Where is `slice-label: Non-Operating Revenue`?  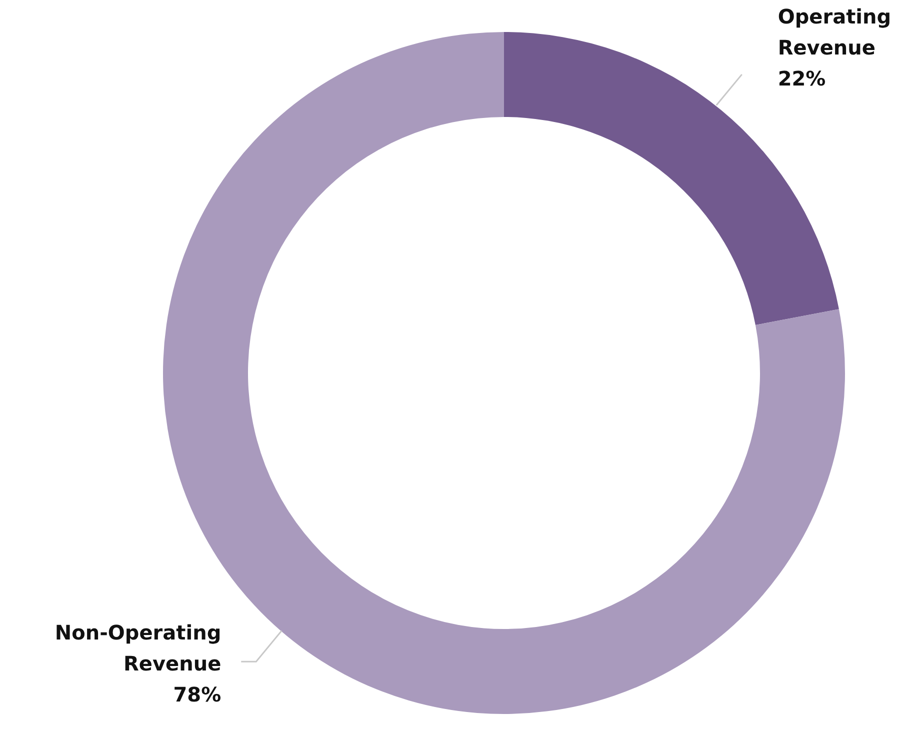
slice-label: Non-Operating Revenue is located at coordinates (138, 648).